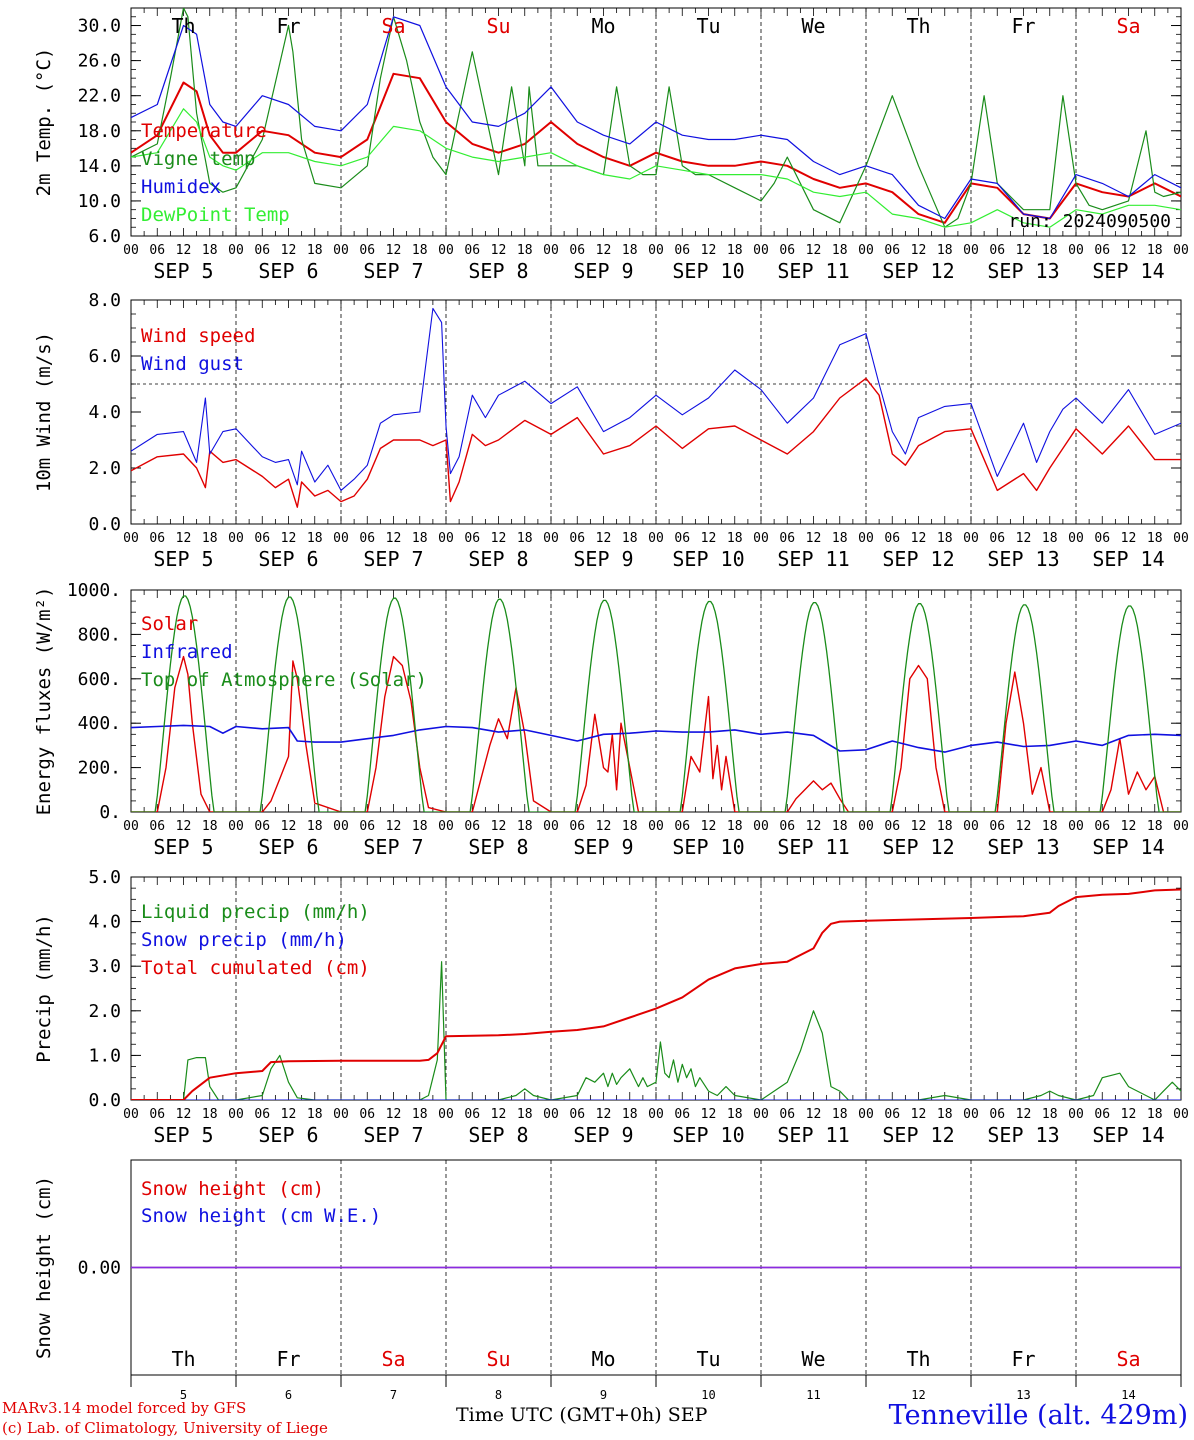  I want to click on y-tick-label: 30.0, so click(99, 26).